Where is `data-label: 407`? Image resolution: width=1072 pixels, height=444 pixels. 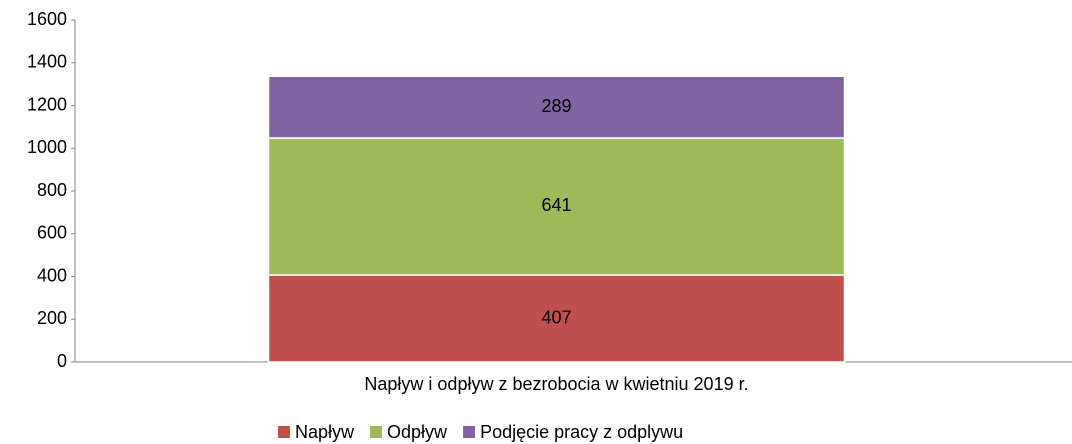 data-label: 407 is located at coordinates (556, 317).